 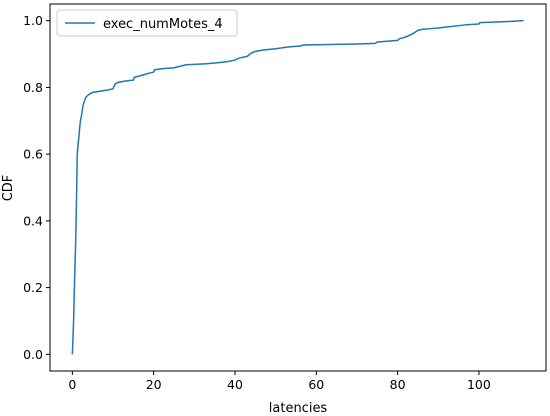 I want to click on legend-box, so click(x=147, y=23).